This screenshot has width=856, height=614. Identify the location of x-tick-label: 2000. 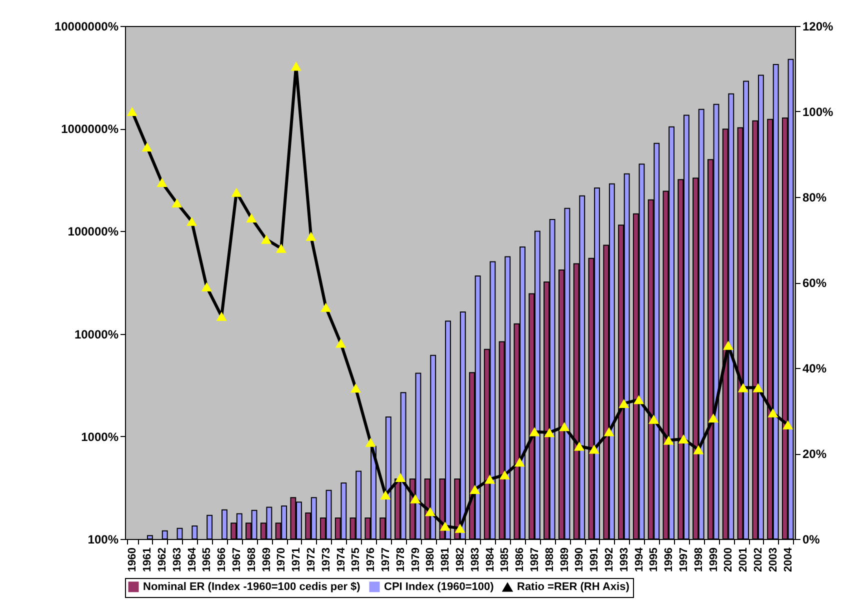
(728, 560).